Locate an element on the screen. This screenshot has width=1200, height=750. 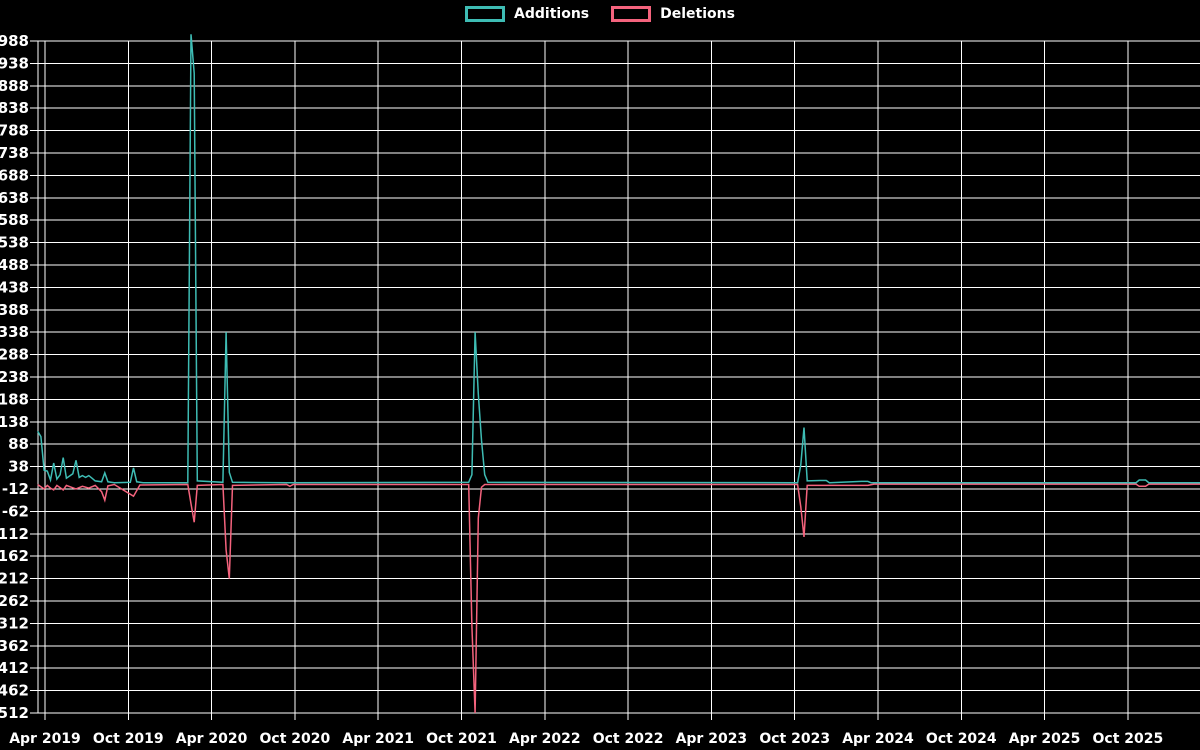
y-tick-label: 588 is located at coordinates (14, 220).